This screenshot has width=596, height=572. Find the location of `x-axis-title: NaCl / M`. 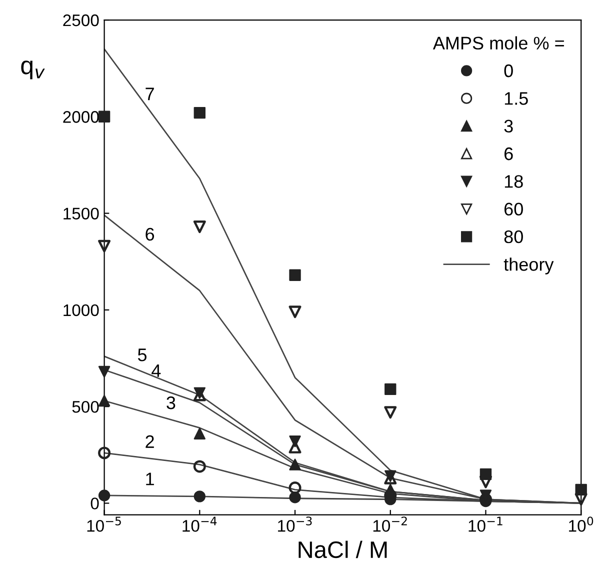

x-axis-title: NaCl / M is located at coordinates (342, 549).